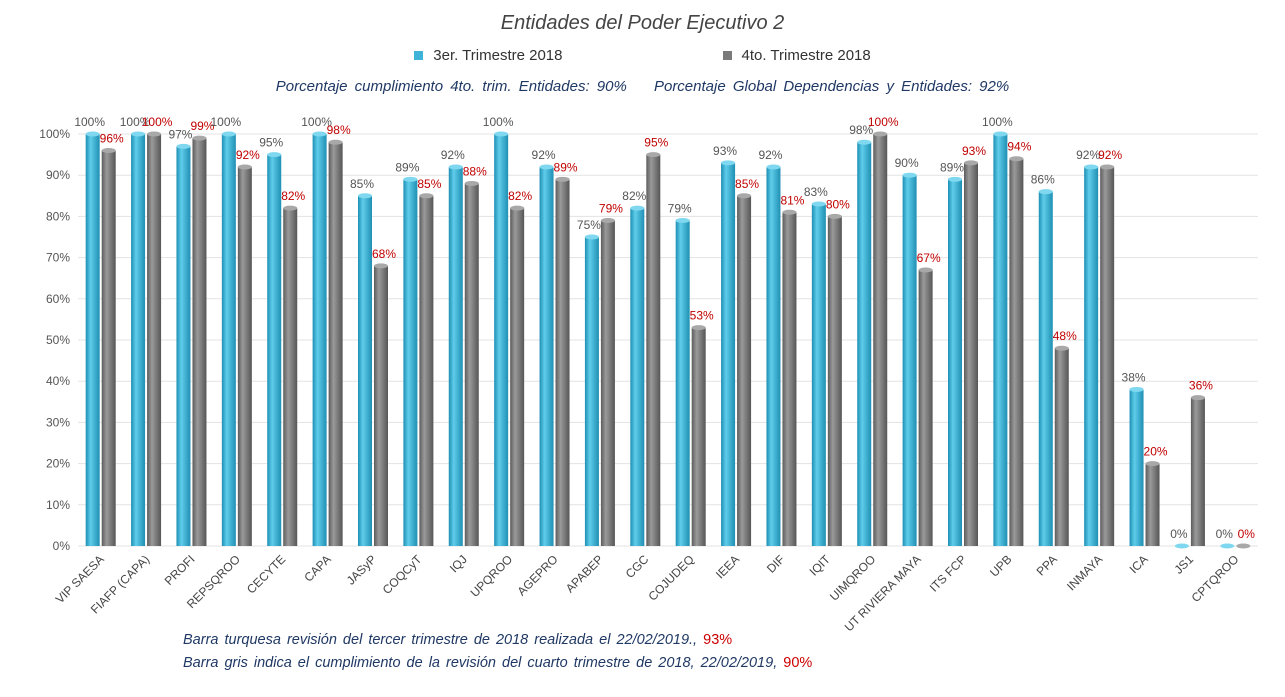  I want to click on y-tick-label: 10%, so click(58, 505).